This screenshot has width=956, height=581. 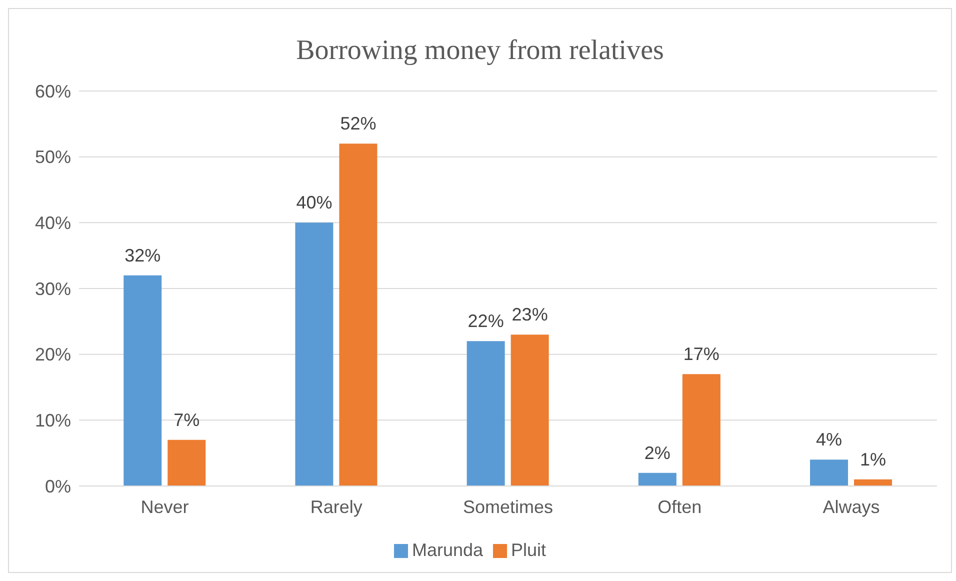 What do you see at coordinates (528, 550) in the screenshot?
I see `legend-label: Pluit` at bounding box center [528, 550].